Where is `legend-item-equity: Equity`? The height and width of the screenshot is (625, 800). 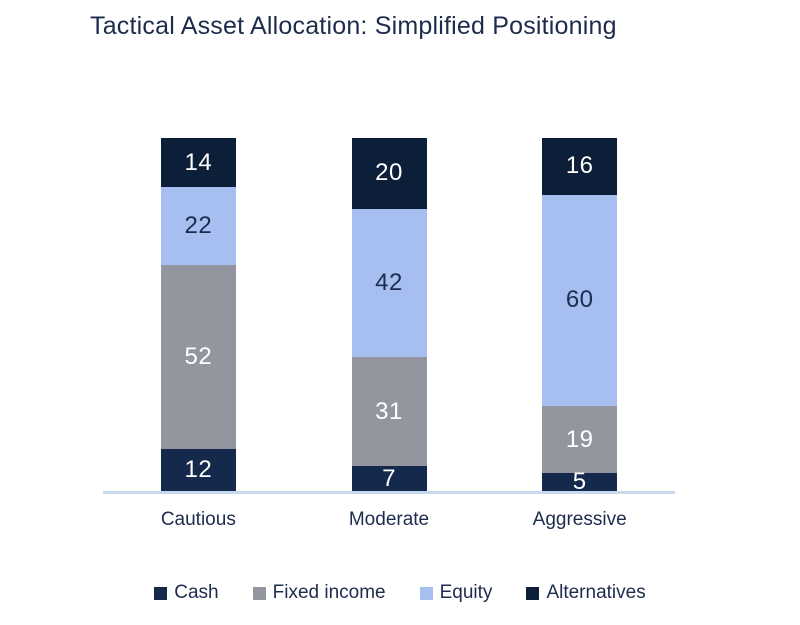
legend-item-equity: Equity is located at coordinates (456, 593).